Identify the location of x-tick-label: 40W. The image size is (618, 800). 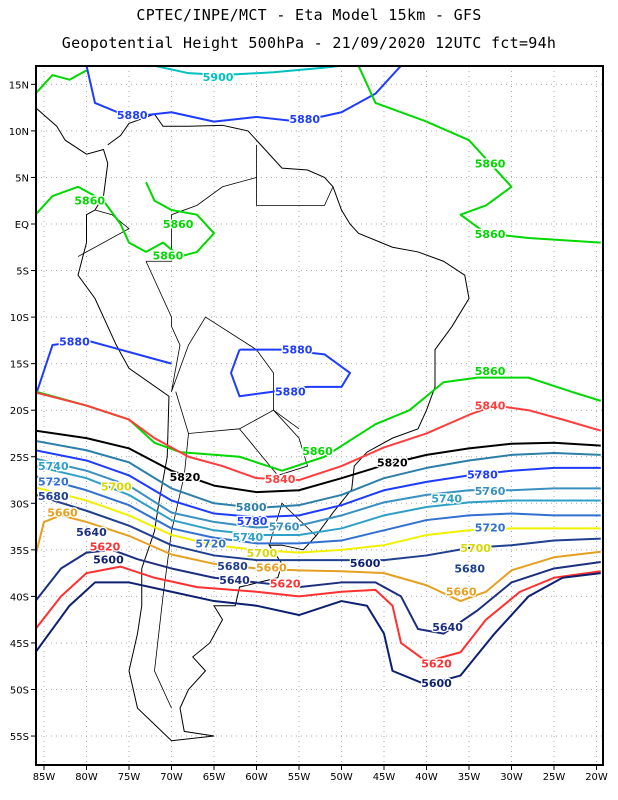
(426, 777).